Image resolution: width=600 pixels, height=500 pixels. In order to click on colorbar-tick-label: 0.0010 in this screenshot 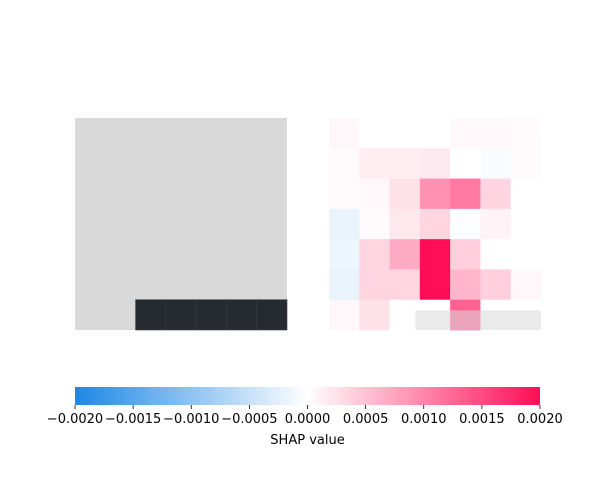, I will do `click(424, 419)`.